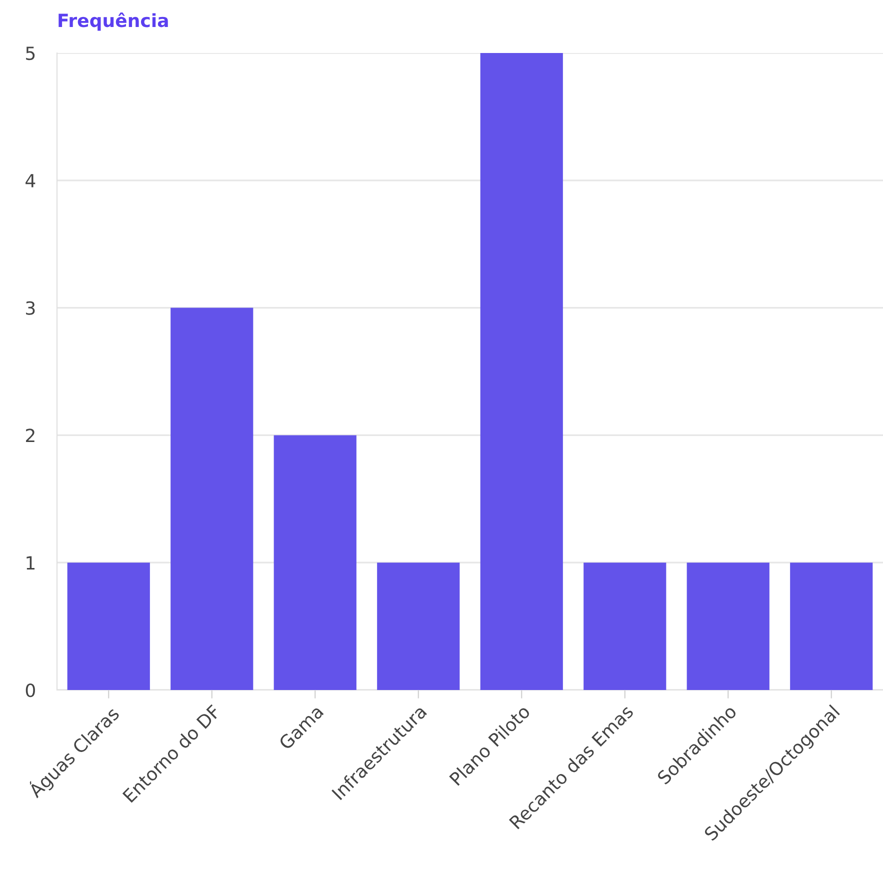  What do you see at coordinates (31, 181) in the screenshot?
I see `y-tick-label: 4` at bounding box center [31, 181].